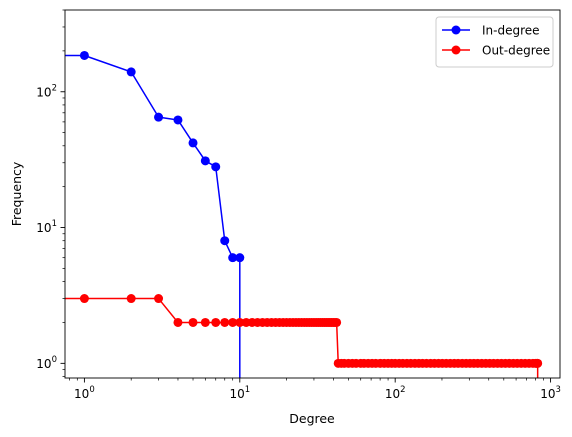 This screenshot has width=572, height=437. What do you see at coordinates (239, 393) in the screenshot?
I see `x-tick-label: 10¹` at bounding box center [239, 393].